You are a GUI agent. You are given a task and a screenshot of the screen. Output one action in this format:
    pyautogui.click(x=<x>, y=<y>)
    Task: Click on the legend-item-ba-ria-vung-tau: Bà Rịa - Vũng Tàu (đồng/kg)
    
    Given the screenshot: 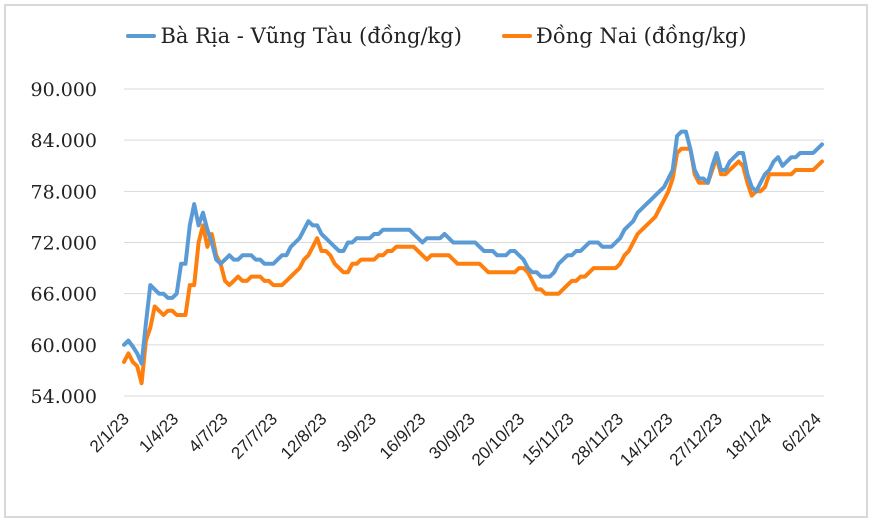 What is the action you would take?
    pyautogui.click(x=294, y=36)
    